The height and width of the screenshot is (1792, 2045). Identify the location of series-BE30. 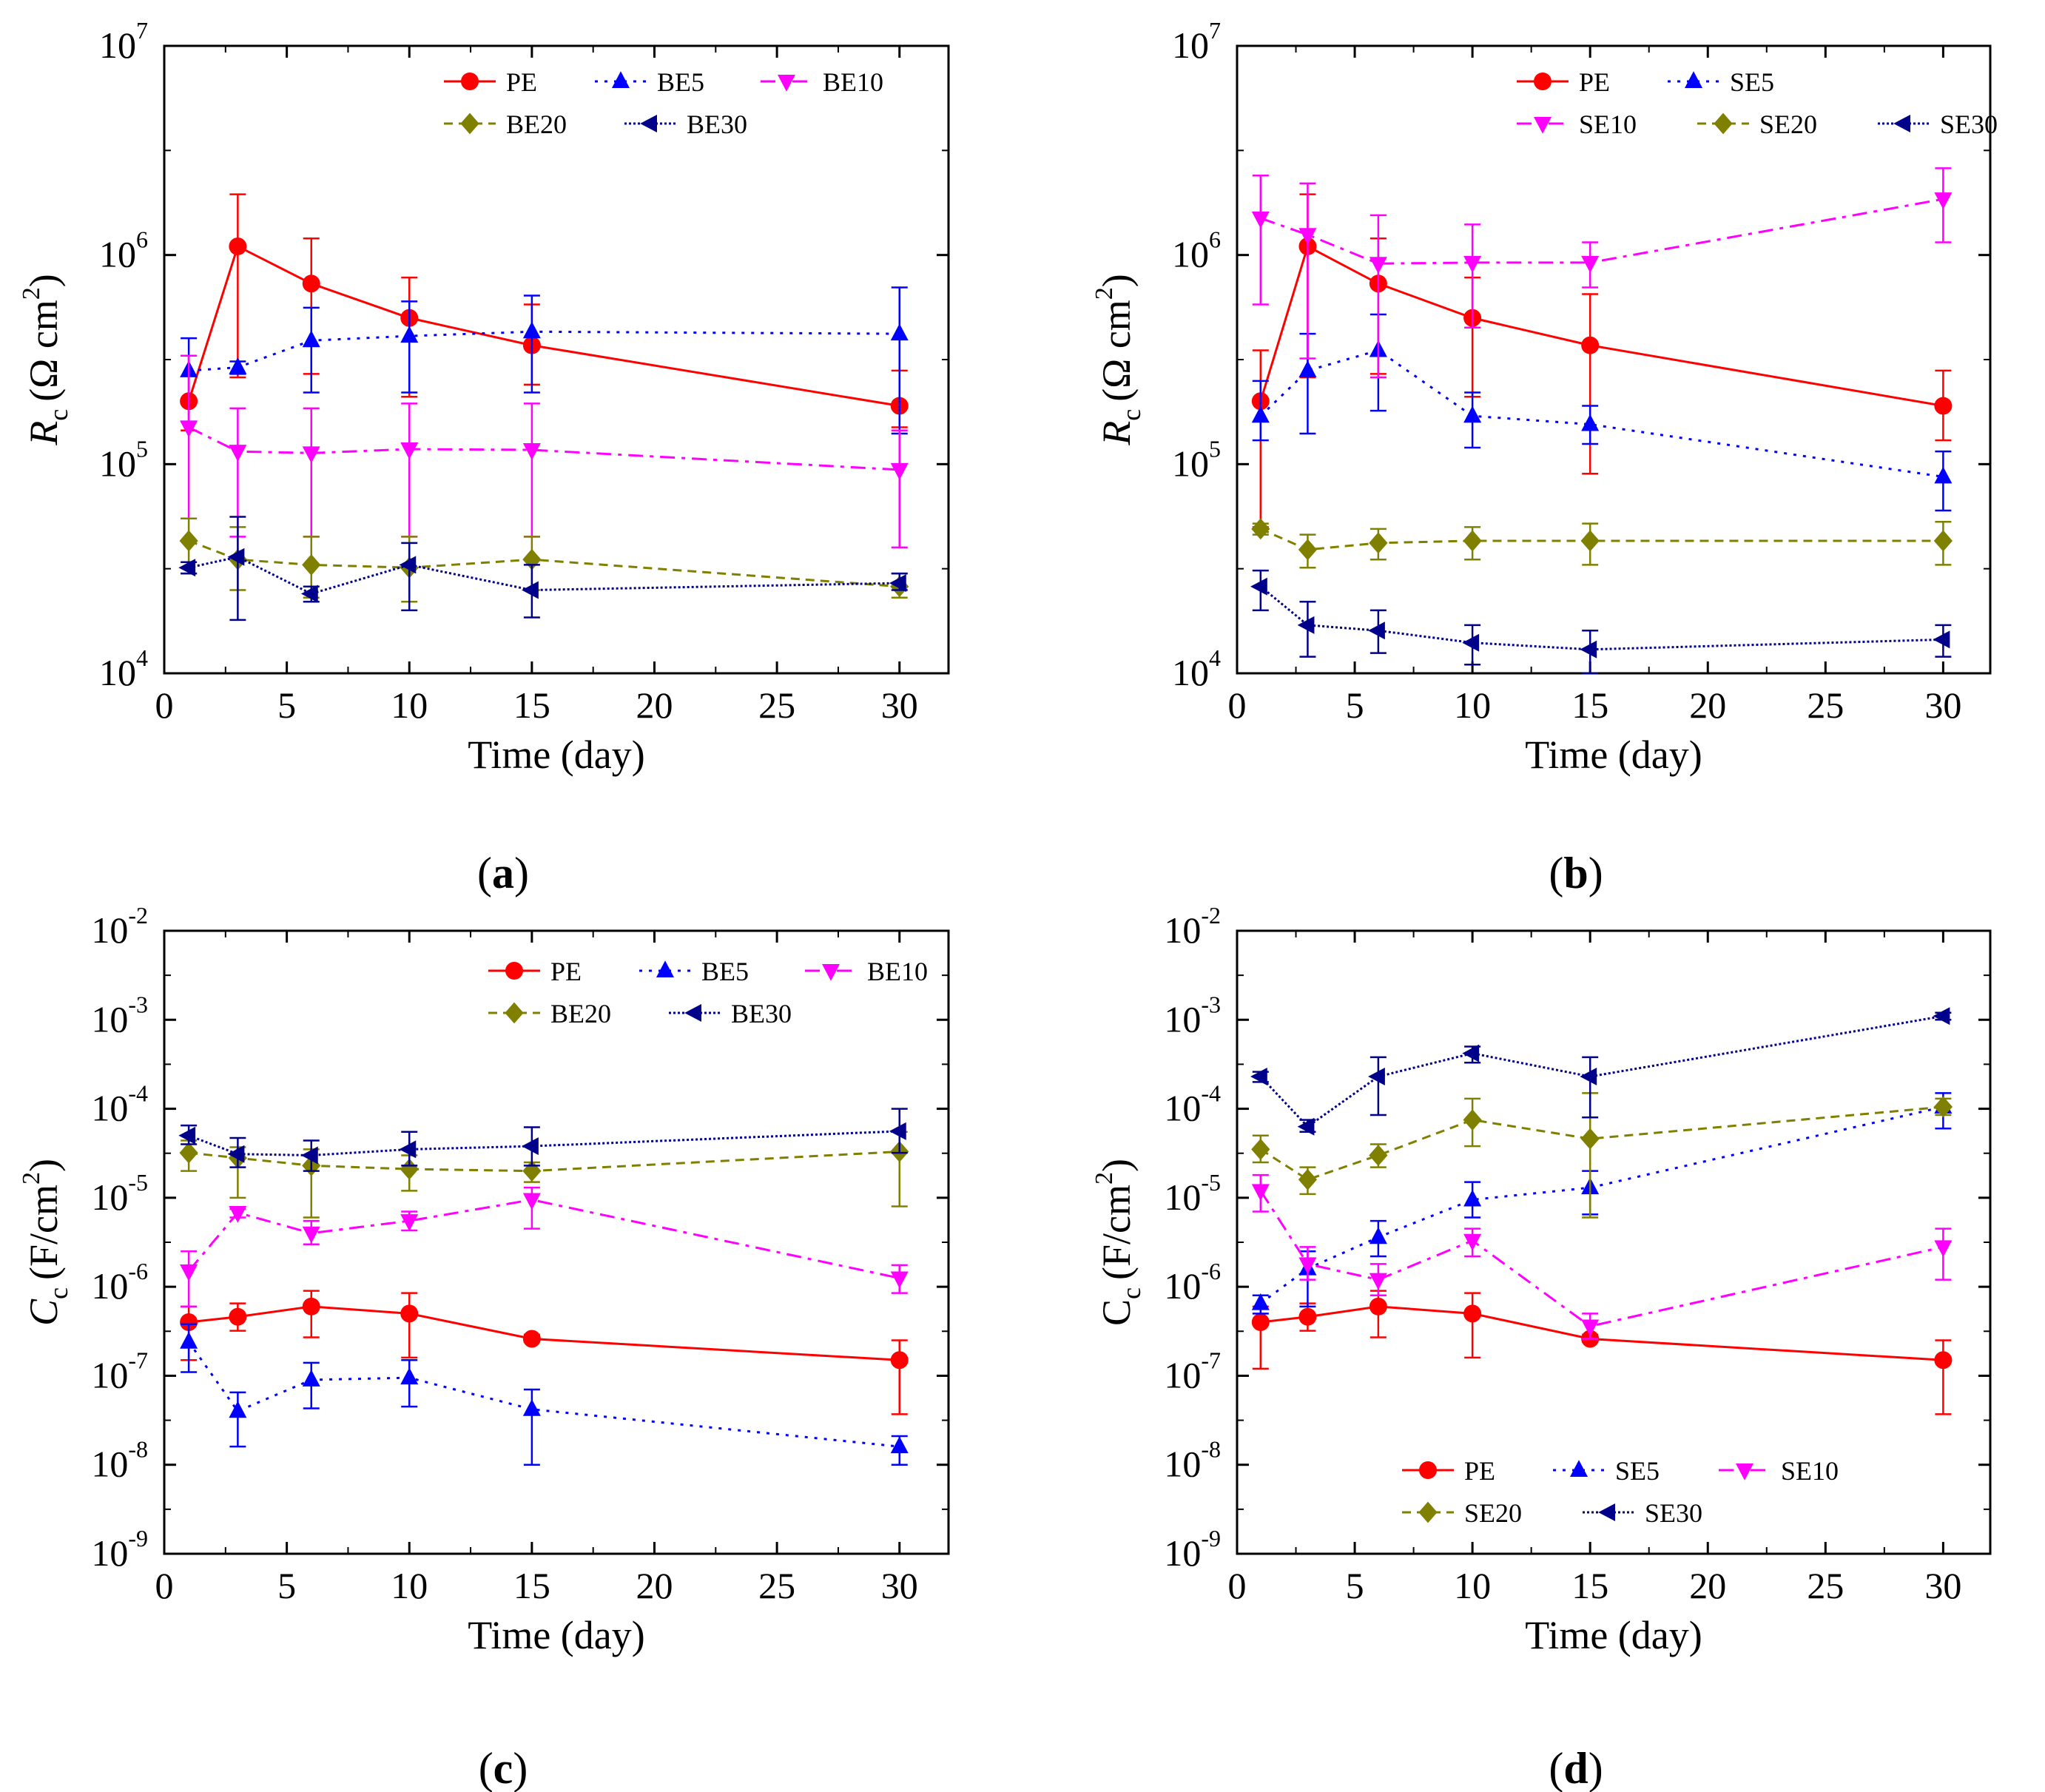
(543, 569).